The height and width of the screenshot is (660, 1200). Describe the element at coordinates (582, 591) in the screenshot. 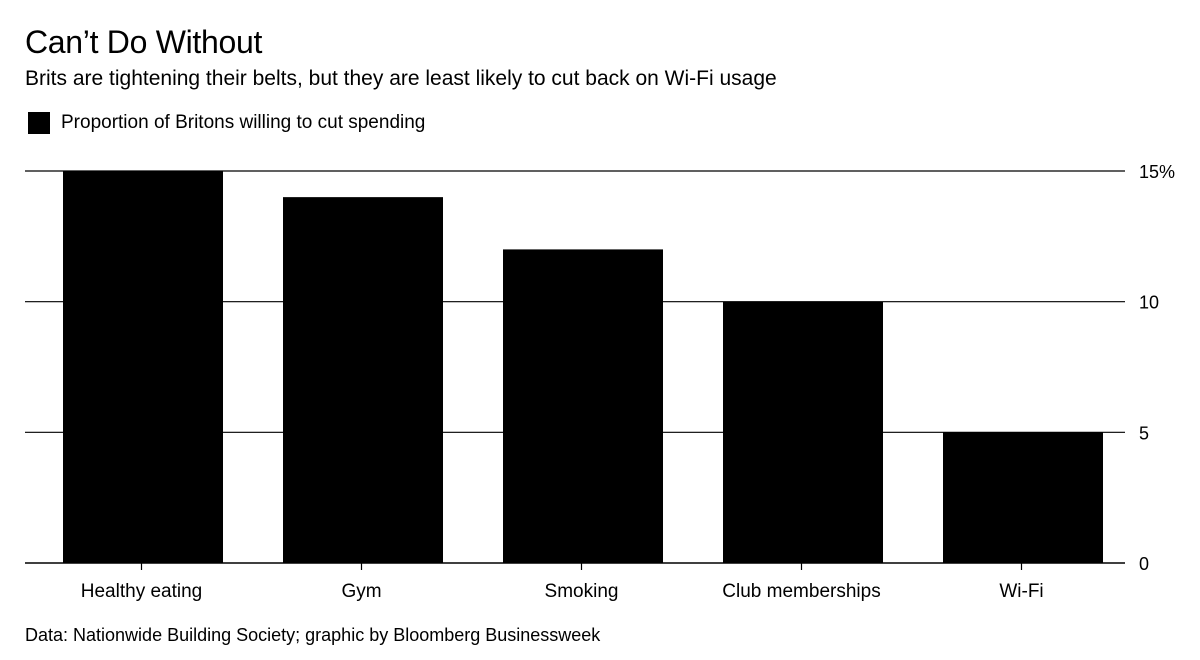

I see `x-tick-label: Smoking` at that location.